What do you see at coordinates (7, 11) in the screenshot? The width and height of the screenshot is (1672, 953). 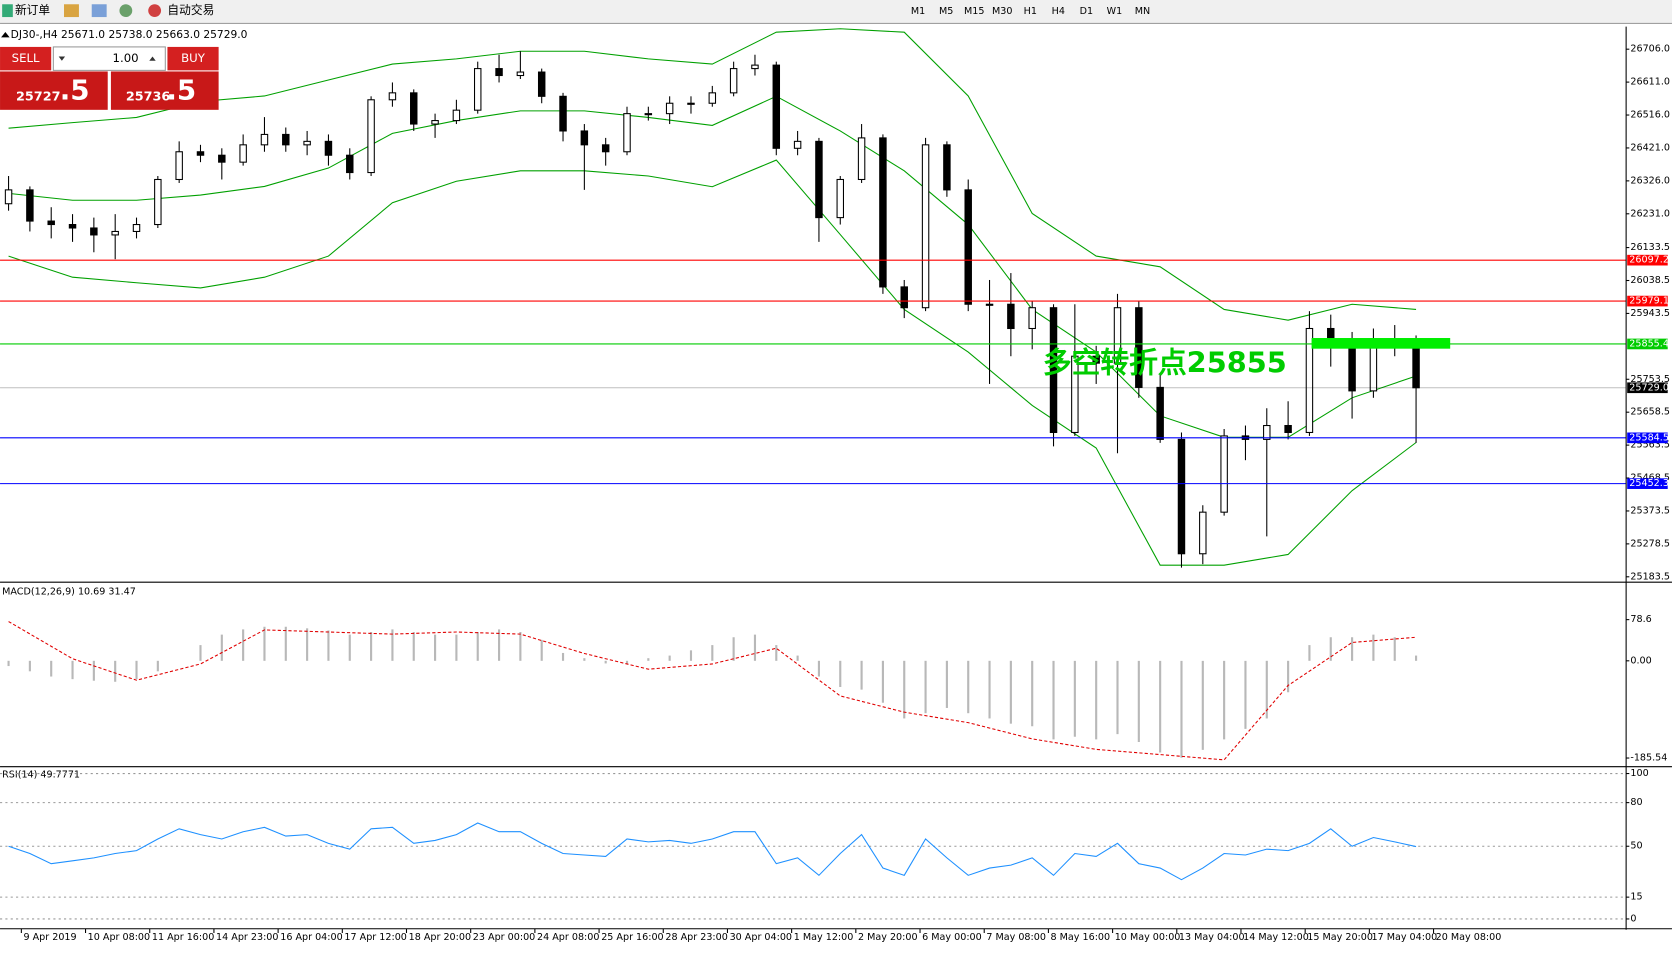 I see `new-order-icon` at bounding box center [7, 11].